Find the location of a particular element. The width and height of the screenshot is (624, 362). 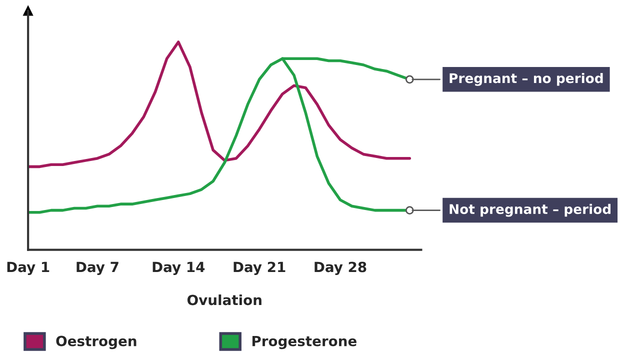

x-tick-label: Day 7 is located at coordinates (97, 269).